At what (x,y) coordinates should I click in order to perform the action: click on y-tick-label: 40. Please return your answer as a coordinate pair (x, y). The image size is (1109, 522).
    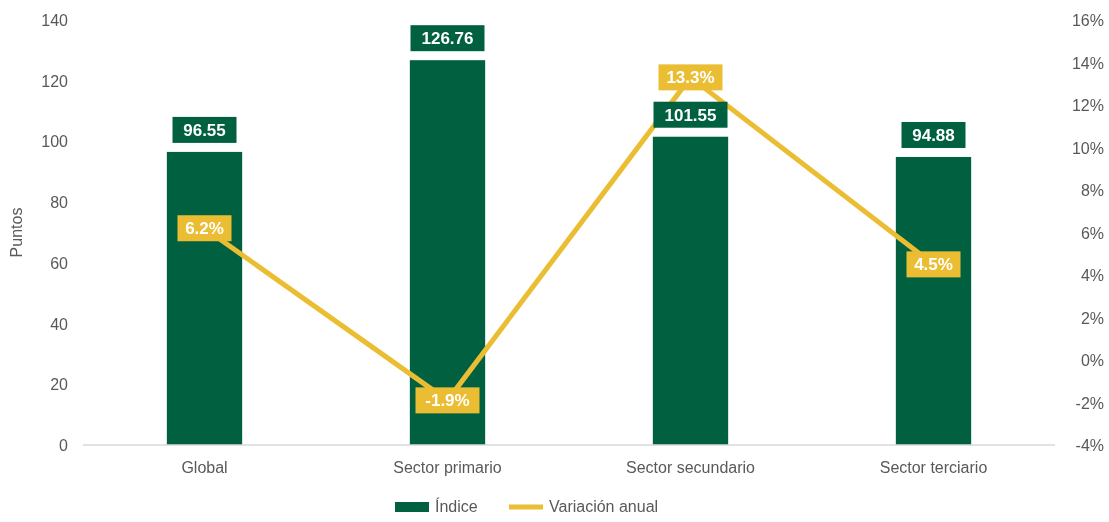
    Looking at the image, I should click on (59, 324).